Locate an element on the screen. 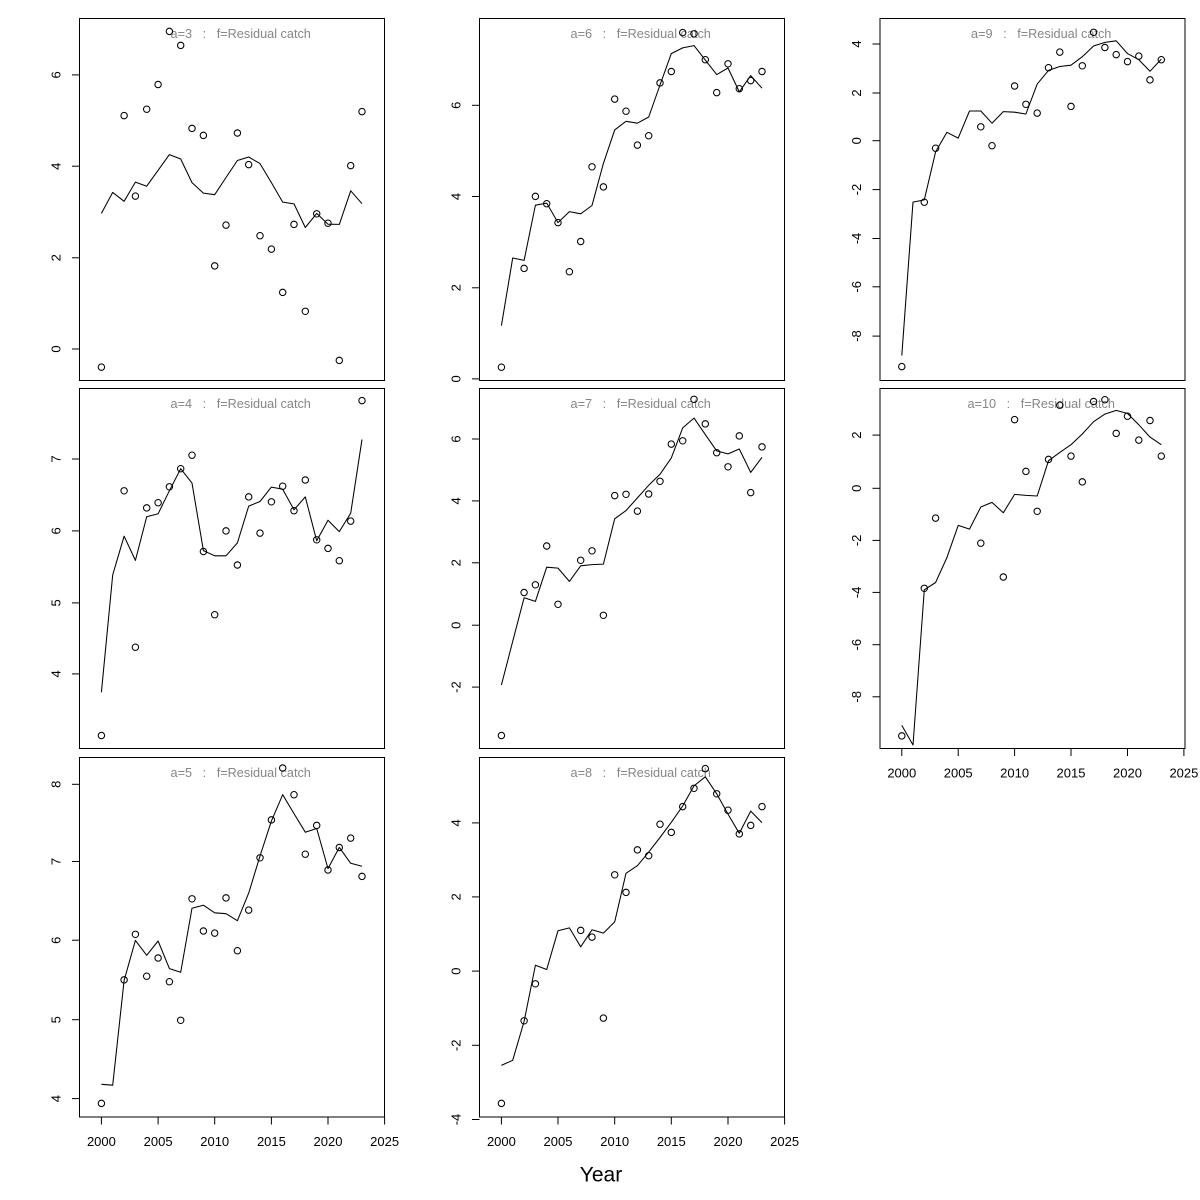 This screenshot has height=1200, width=1200. svg-text: a=6 : f=Residual catch is located at coordinates (641, 34).